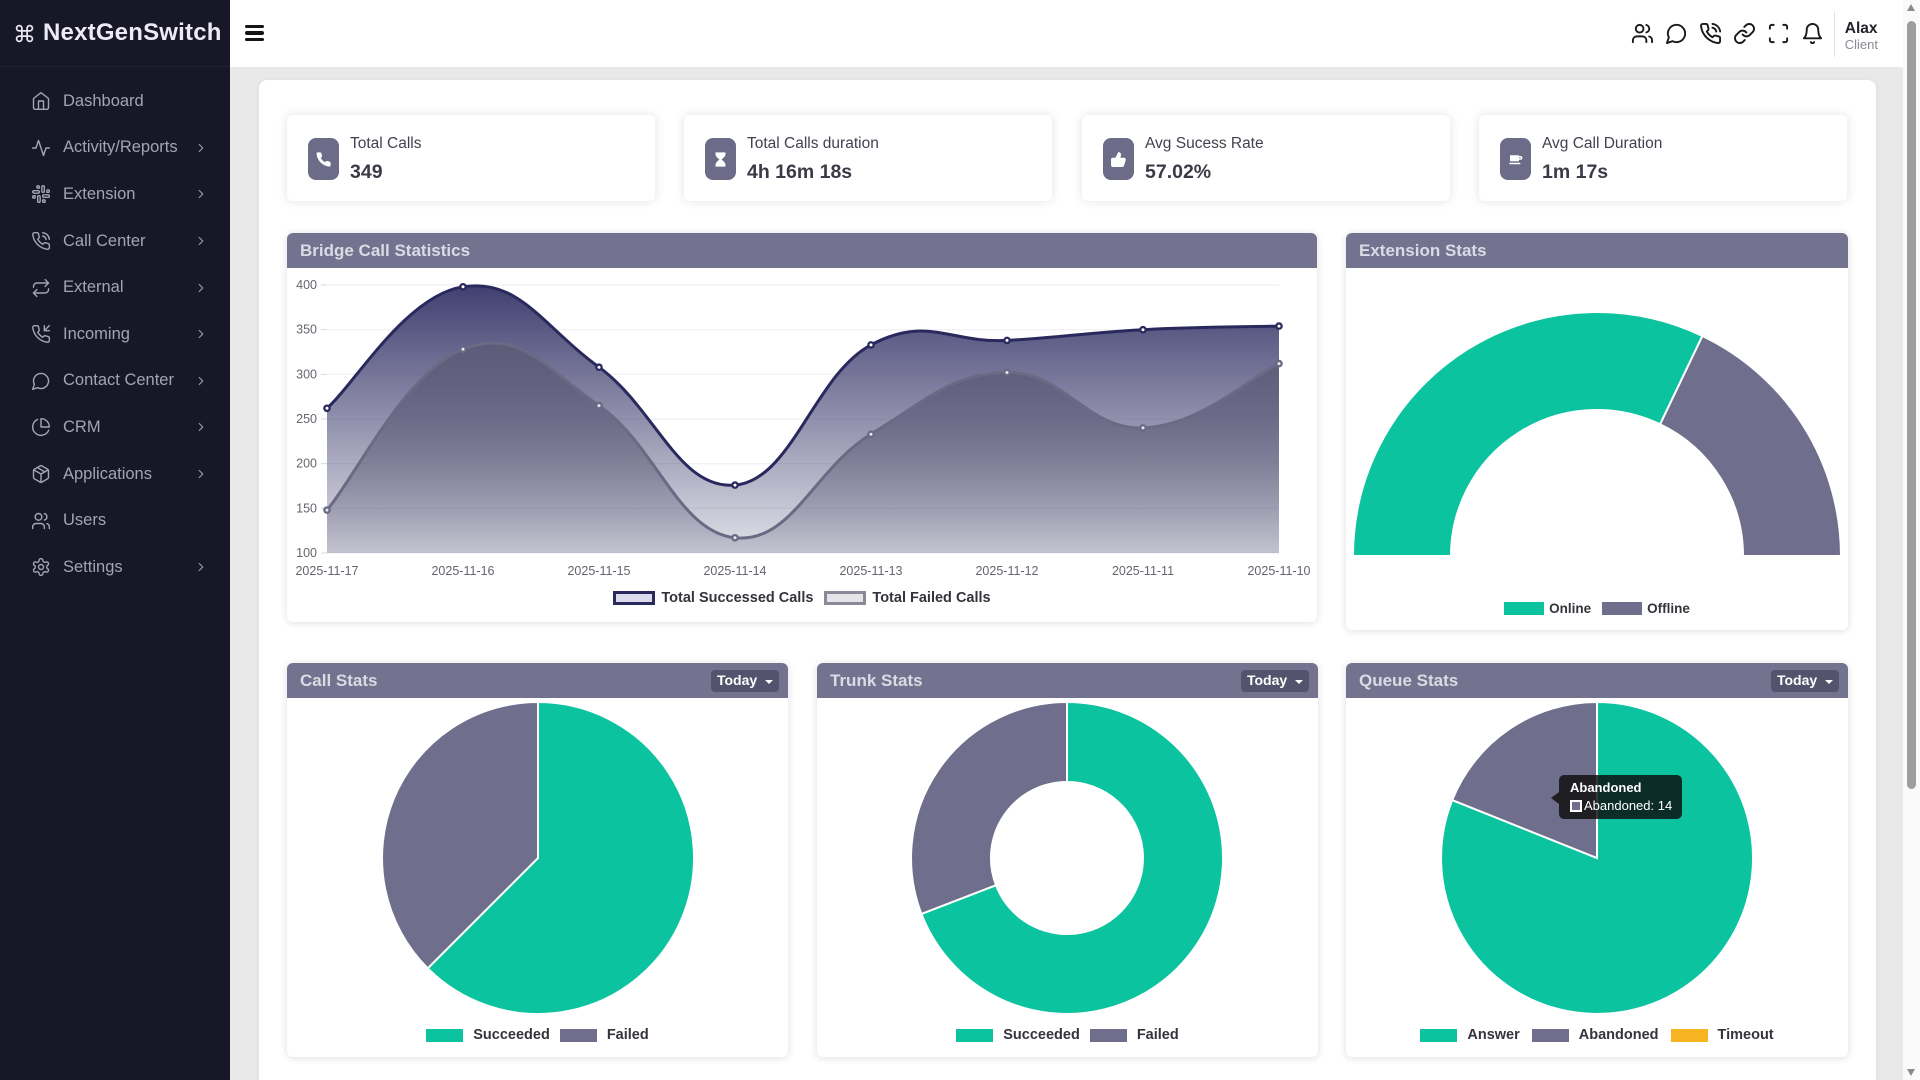  Describe the element at coordinates (326, 571) in the screenshot. I see `svg-text: 2025-11-17` at that location.